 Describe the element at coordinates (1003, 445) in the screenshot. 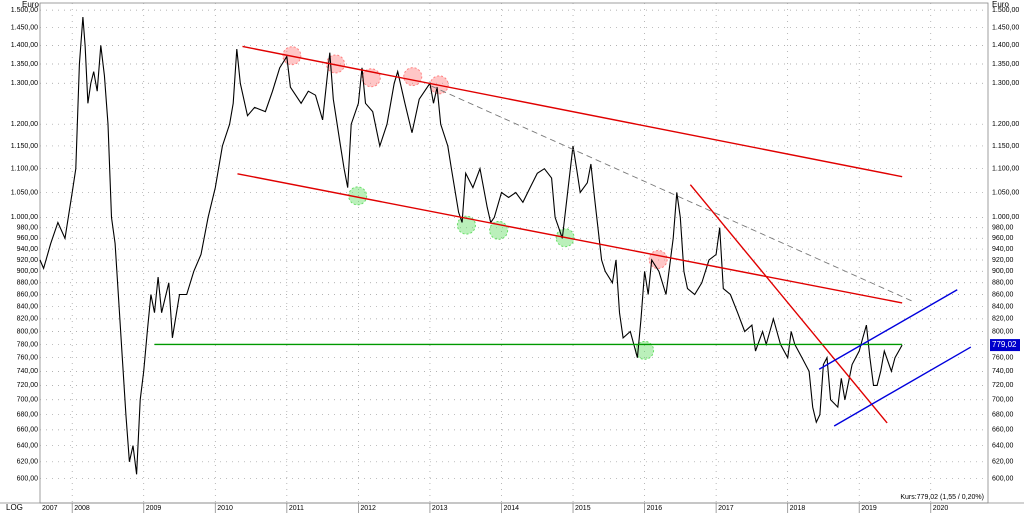

I see `y2-tick-label: 640,00` at that location.